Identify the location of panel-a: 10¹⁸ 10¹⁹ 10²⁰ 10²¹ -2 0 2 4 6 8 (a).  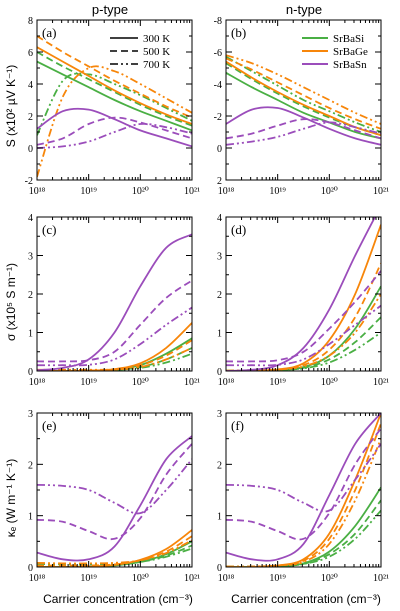
(112, 106).